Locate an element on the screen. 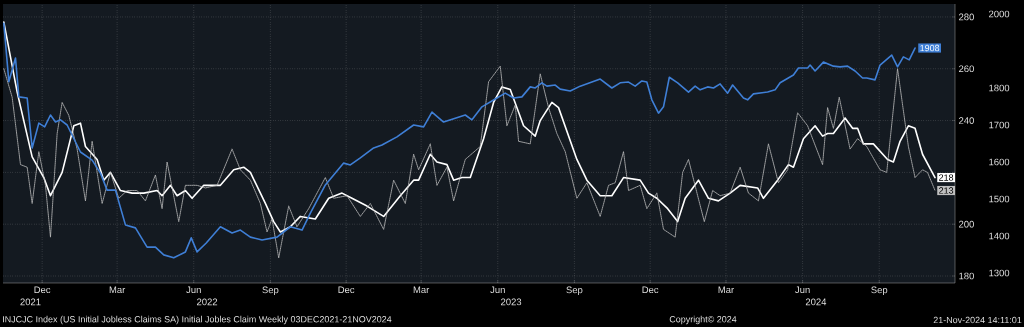  x2-tick-label: 2024 is located at coordinates (816, 302).